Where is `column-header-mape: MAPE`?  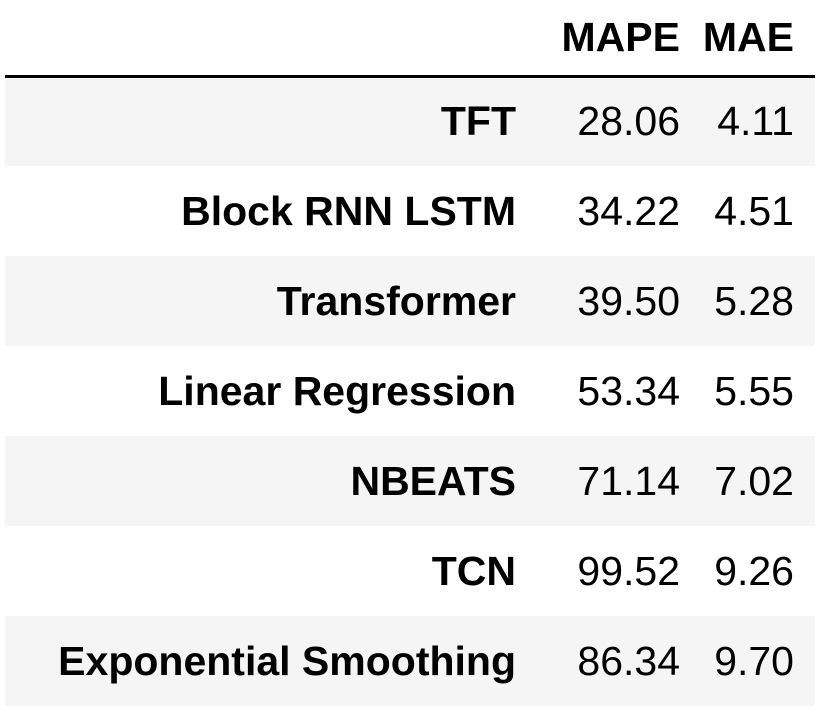 column-header-mape: MAPE is located at coordinates (619, 39).